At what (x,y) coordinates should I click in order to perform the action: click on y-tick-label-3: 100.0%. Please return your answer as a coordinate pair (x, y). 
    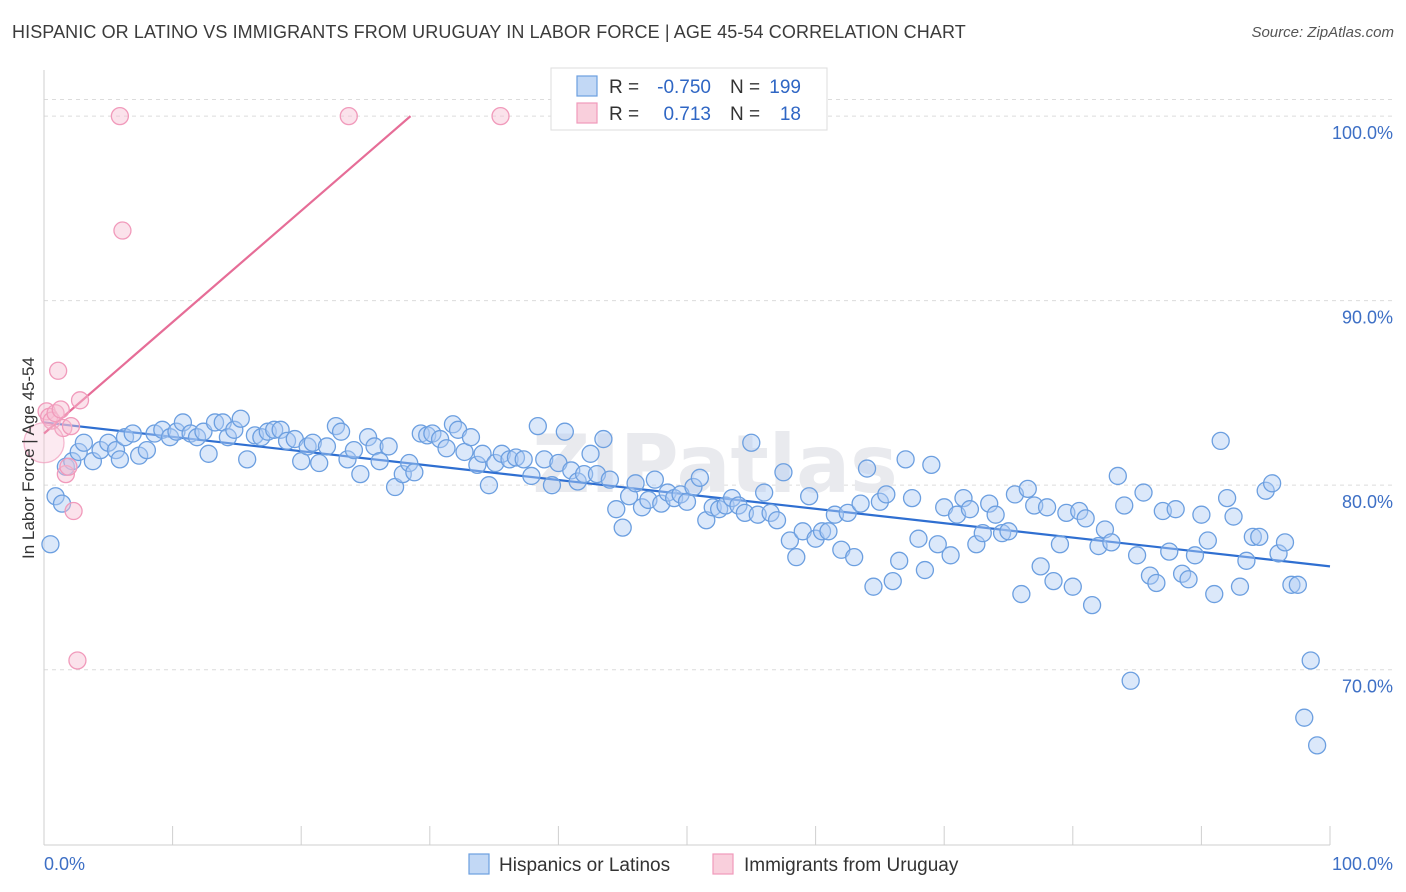
    Looking at the image, I should click on (1362, 133).